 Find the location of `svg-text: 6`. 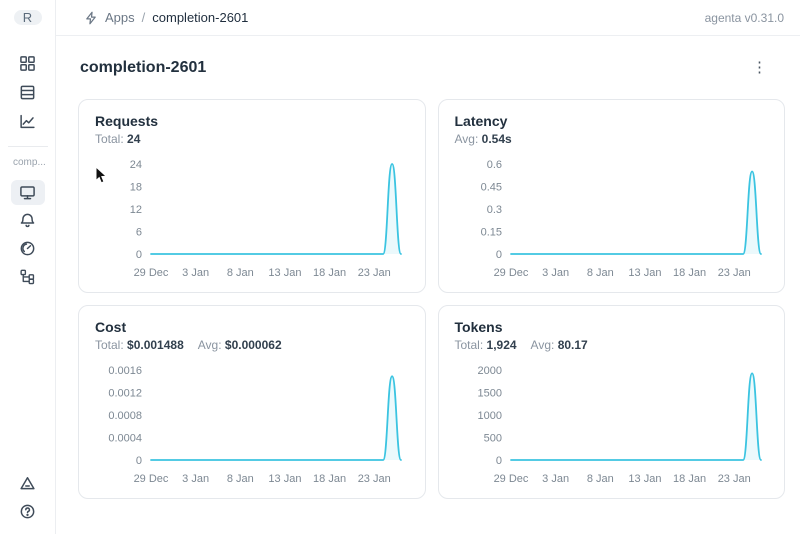

svg-text: 6 is located at coordinates (139, 233).